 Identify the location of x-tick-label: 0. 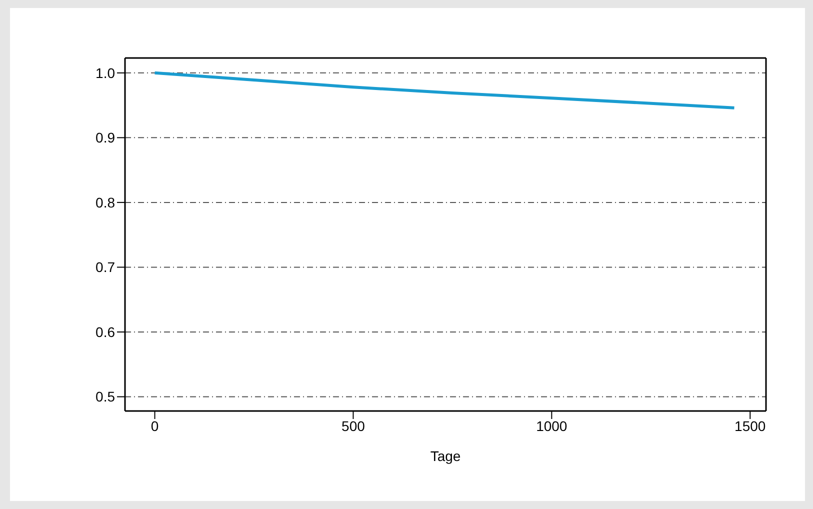
(154, 426).